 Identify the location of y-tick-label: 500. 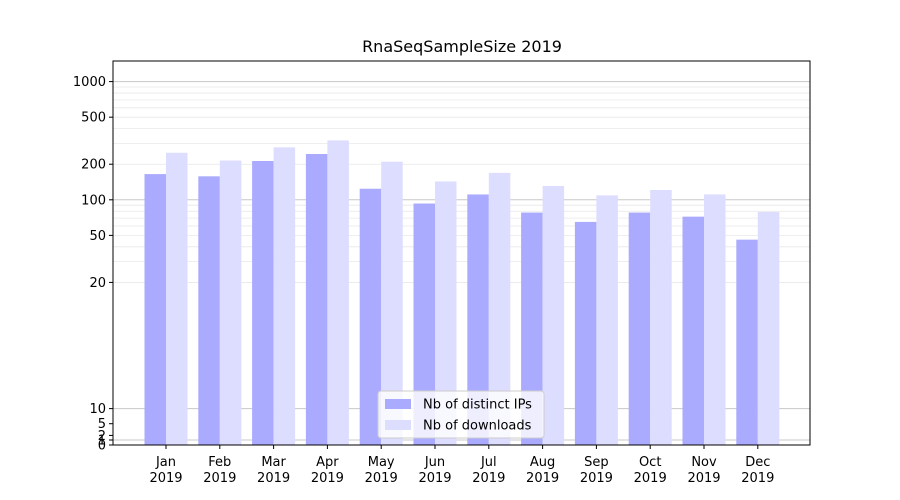
(93, 118).